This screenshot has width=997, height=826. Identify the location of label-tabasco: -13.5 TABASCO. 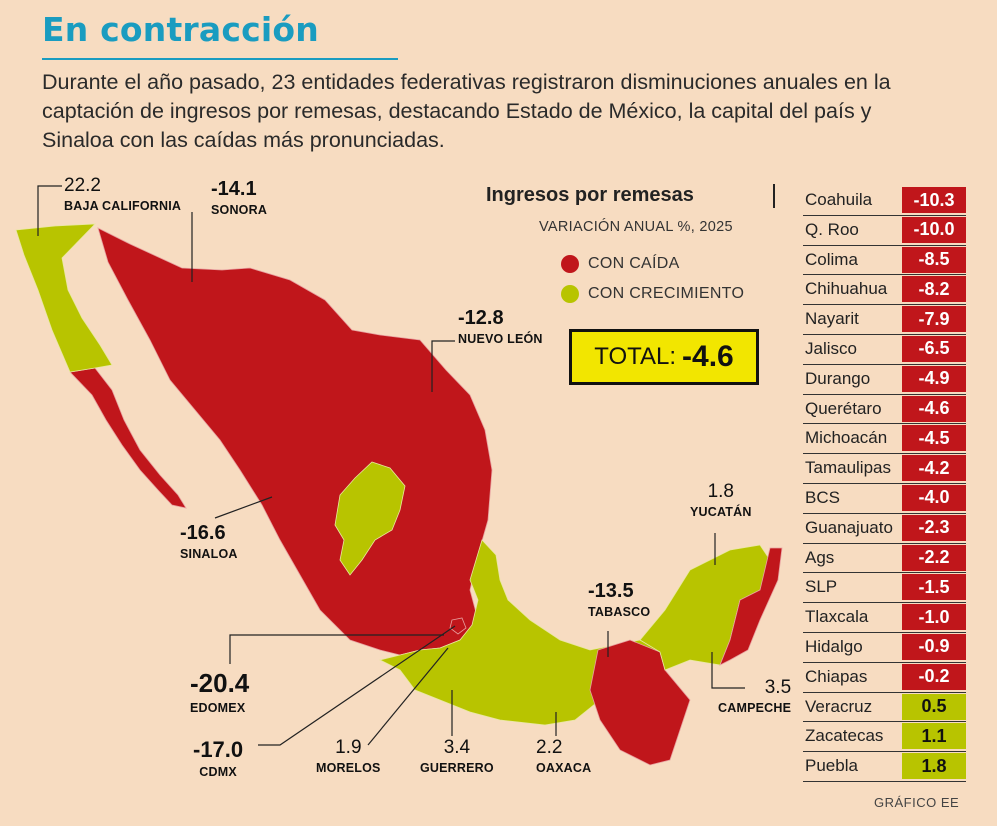
(619, 599).